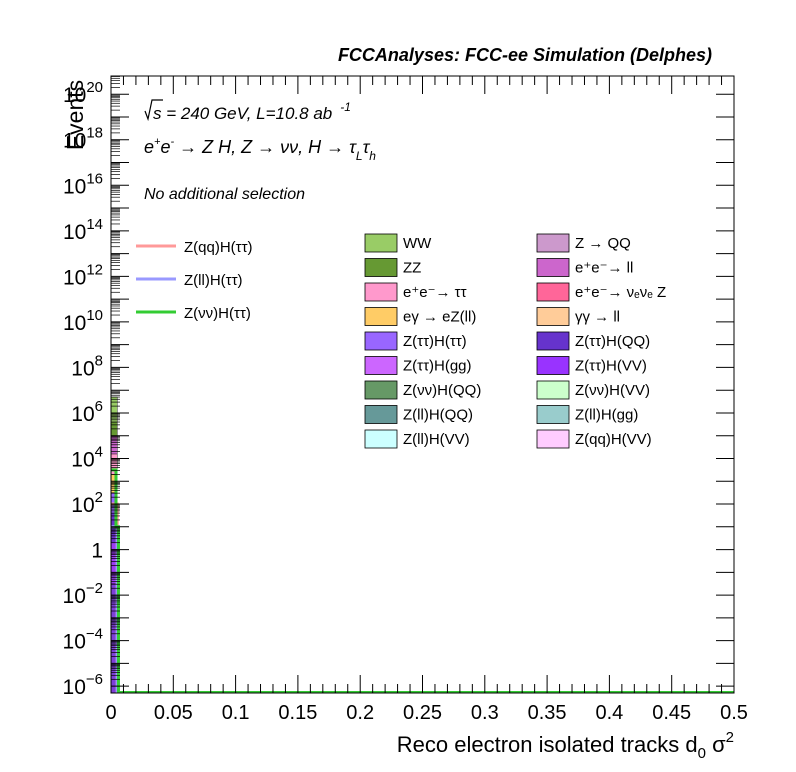 This screenshot has width=796, height=772. I want to click on process-minus: -, so click(172, 142).